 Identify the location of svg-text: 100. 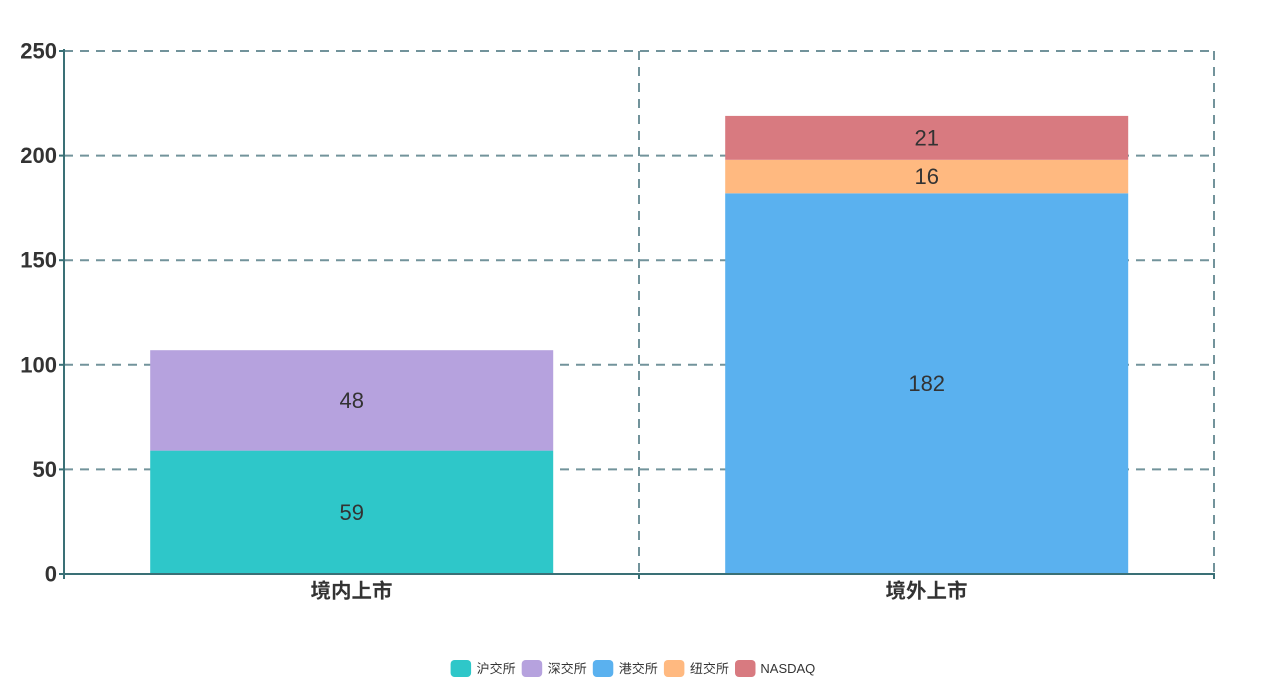
(38, 364).